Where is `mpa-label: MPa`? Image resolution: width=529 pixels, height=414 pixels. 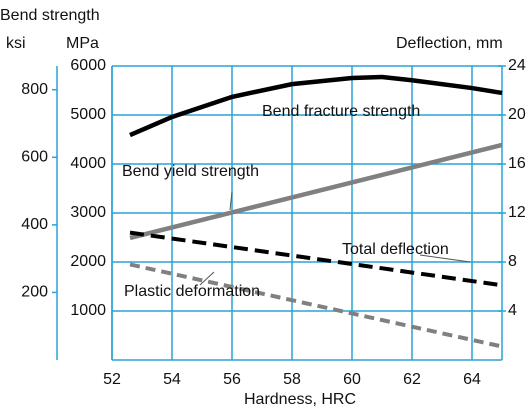
mpa-label: MPa is located at coordinates (82, 43).